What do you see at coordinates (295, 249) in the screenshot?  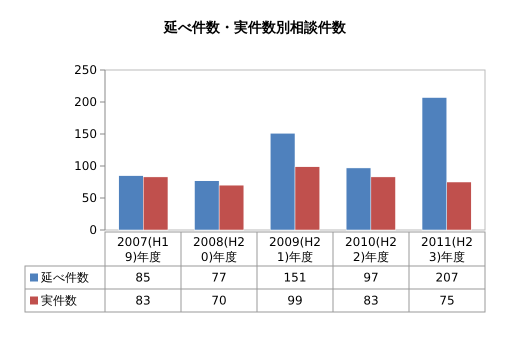 I see `x-tick-label: 2009(H21)年度` at bounding box center [295, 249].